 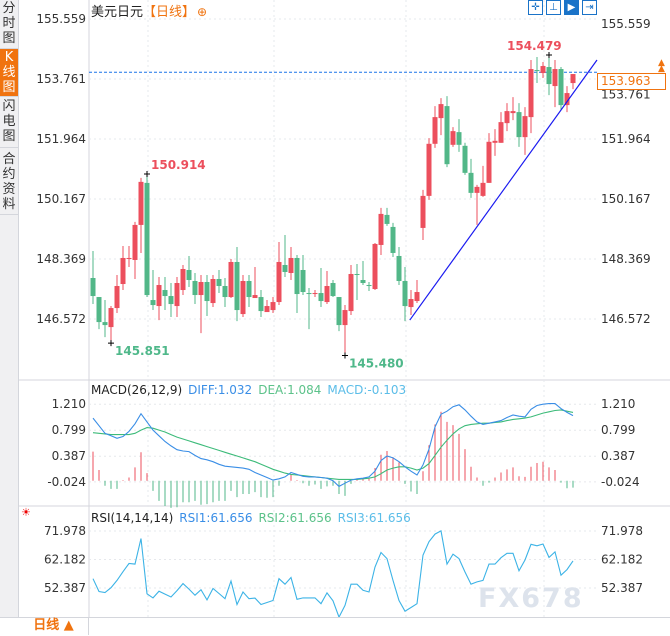 What do you see at coordinates (26, 512) in the screenshot?
I see `settings-sun-icon: ☀` at bounding box center [26, 512].